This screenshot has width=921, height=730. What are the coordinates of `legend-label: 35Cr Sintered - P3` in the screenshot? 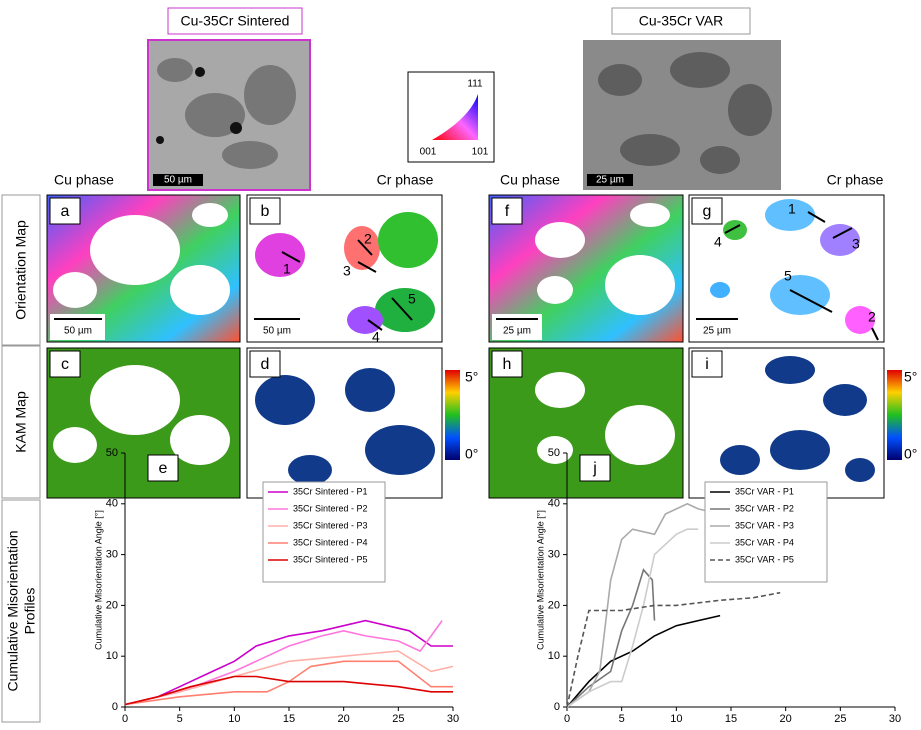 It's located at (330, 525).